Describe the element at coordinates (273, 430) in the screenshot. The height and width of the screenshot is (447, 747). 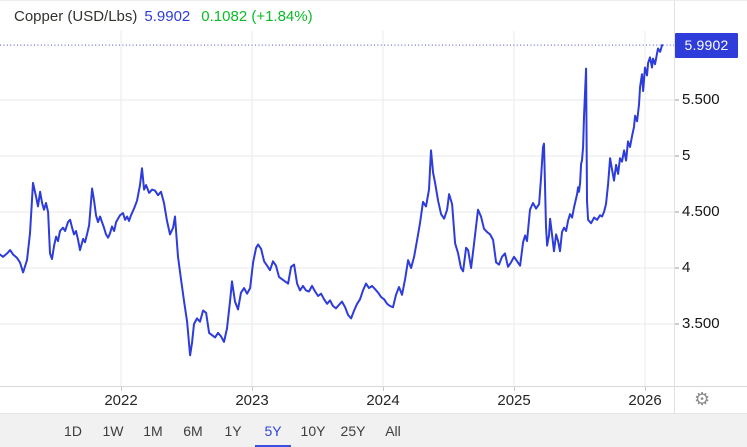
I see `timeframe-button-5y: 5Y` at that location.